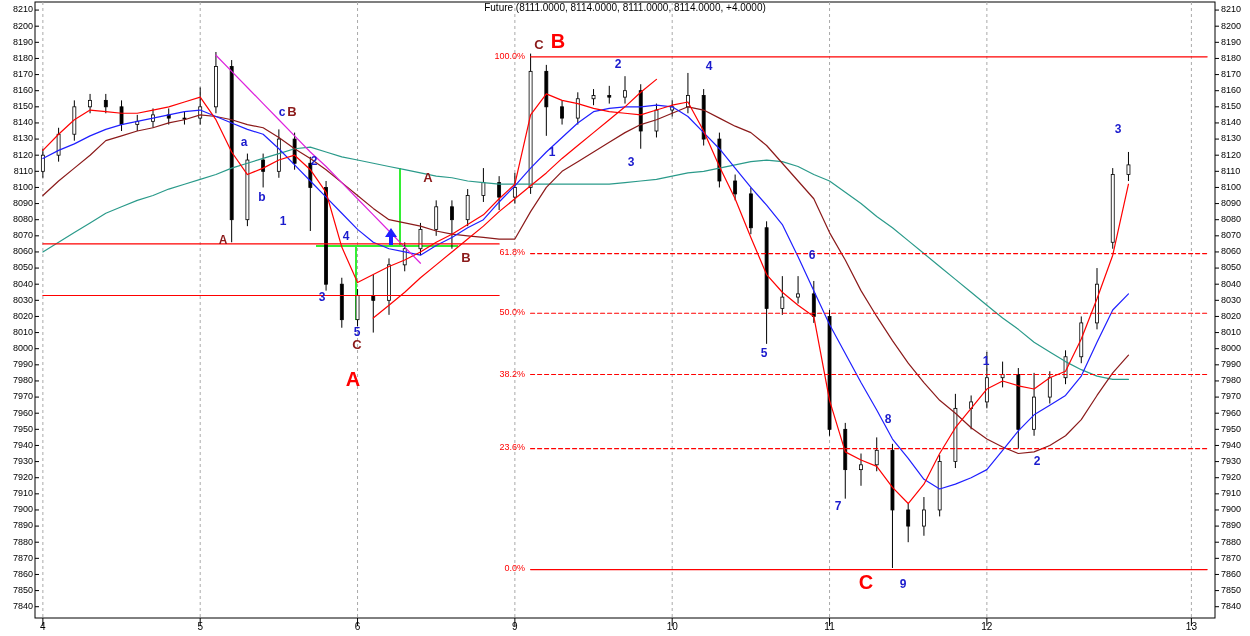  Describe the element at coordinates (1231, 283) in the screenshot. I see `y2-tick-label: 8040` at that location.